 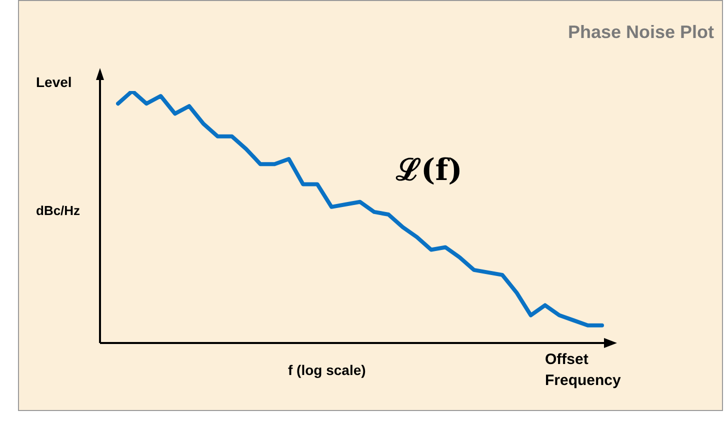 What do you see at coordinates (641, 32) in the screenshot?
I see `chart-title: Phase Noise Plot` at bounding box center [641, 32].